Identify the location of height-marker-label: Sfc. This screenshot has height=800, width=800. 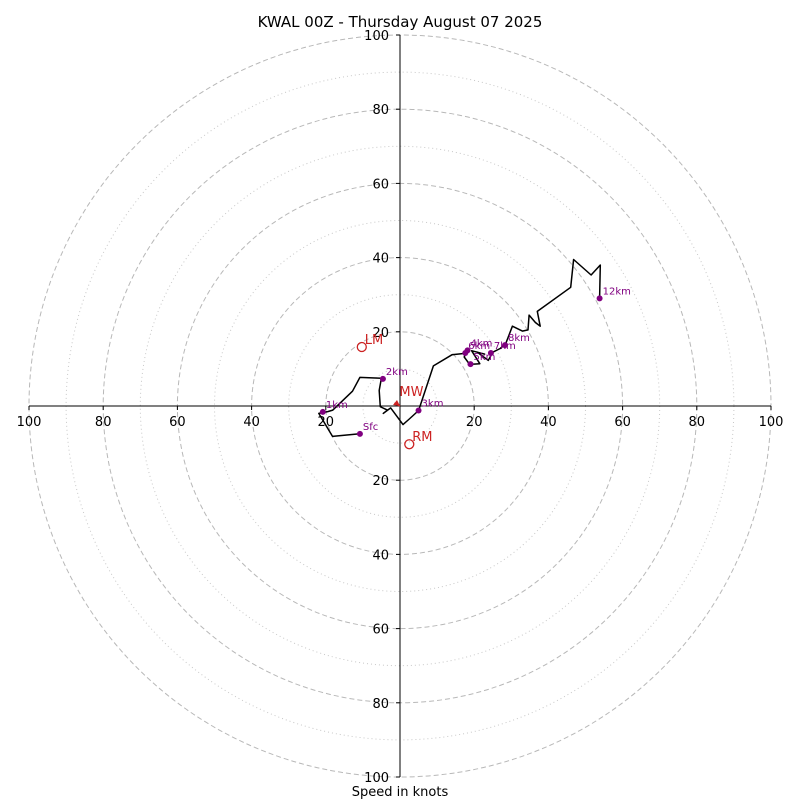
(370, 427).